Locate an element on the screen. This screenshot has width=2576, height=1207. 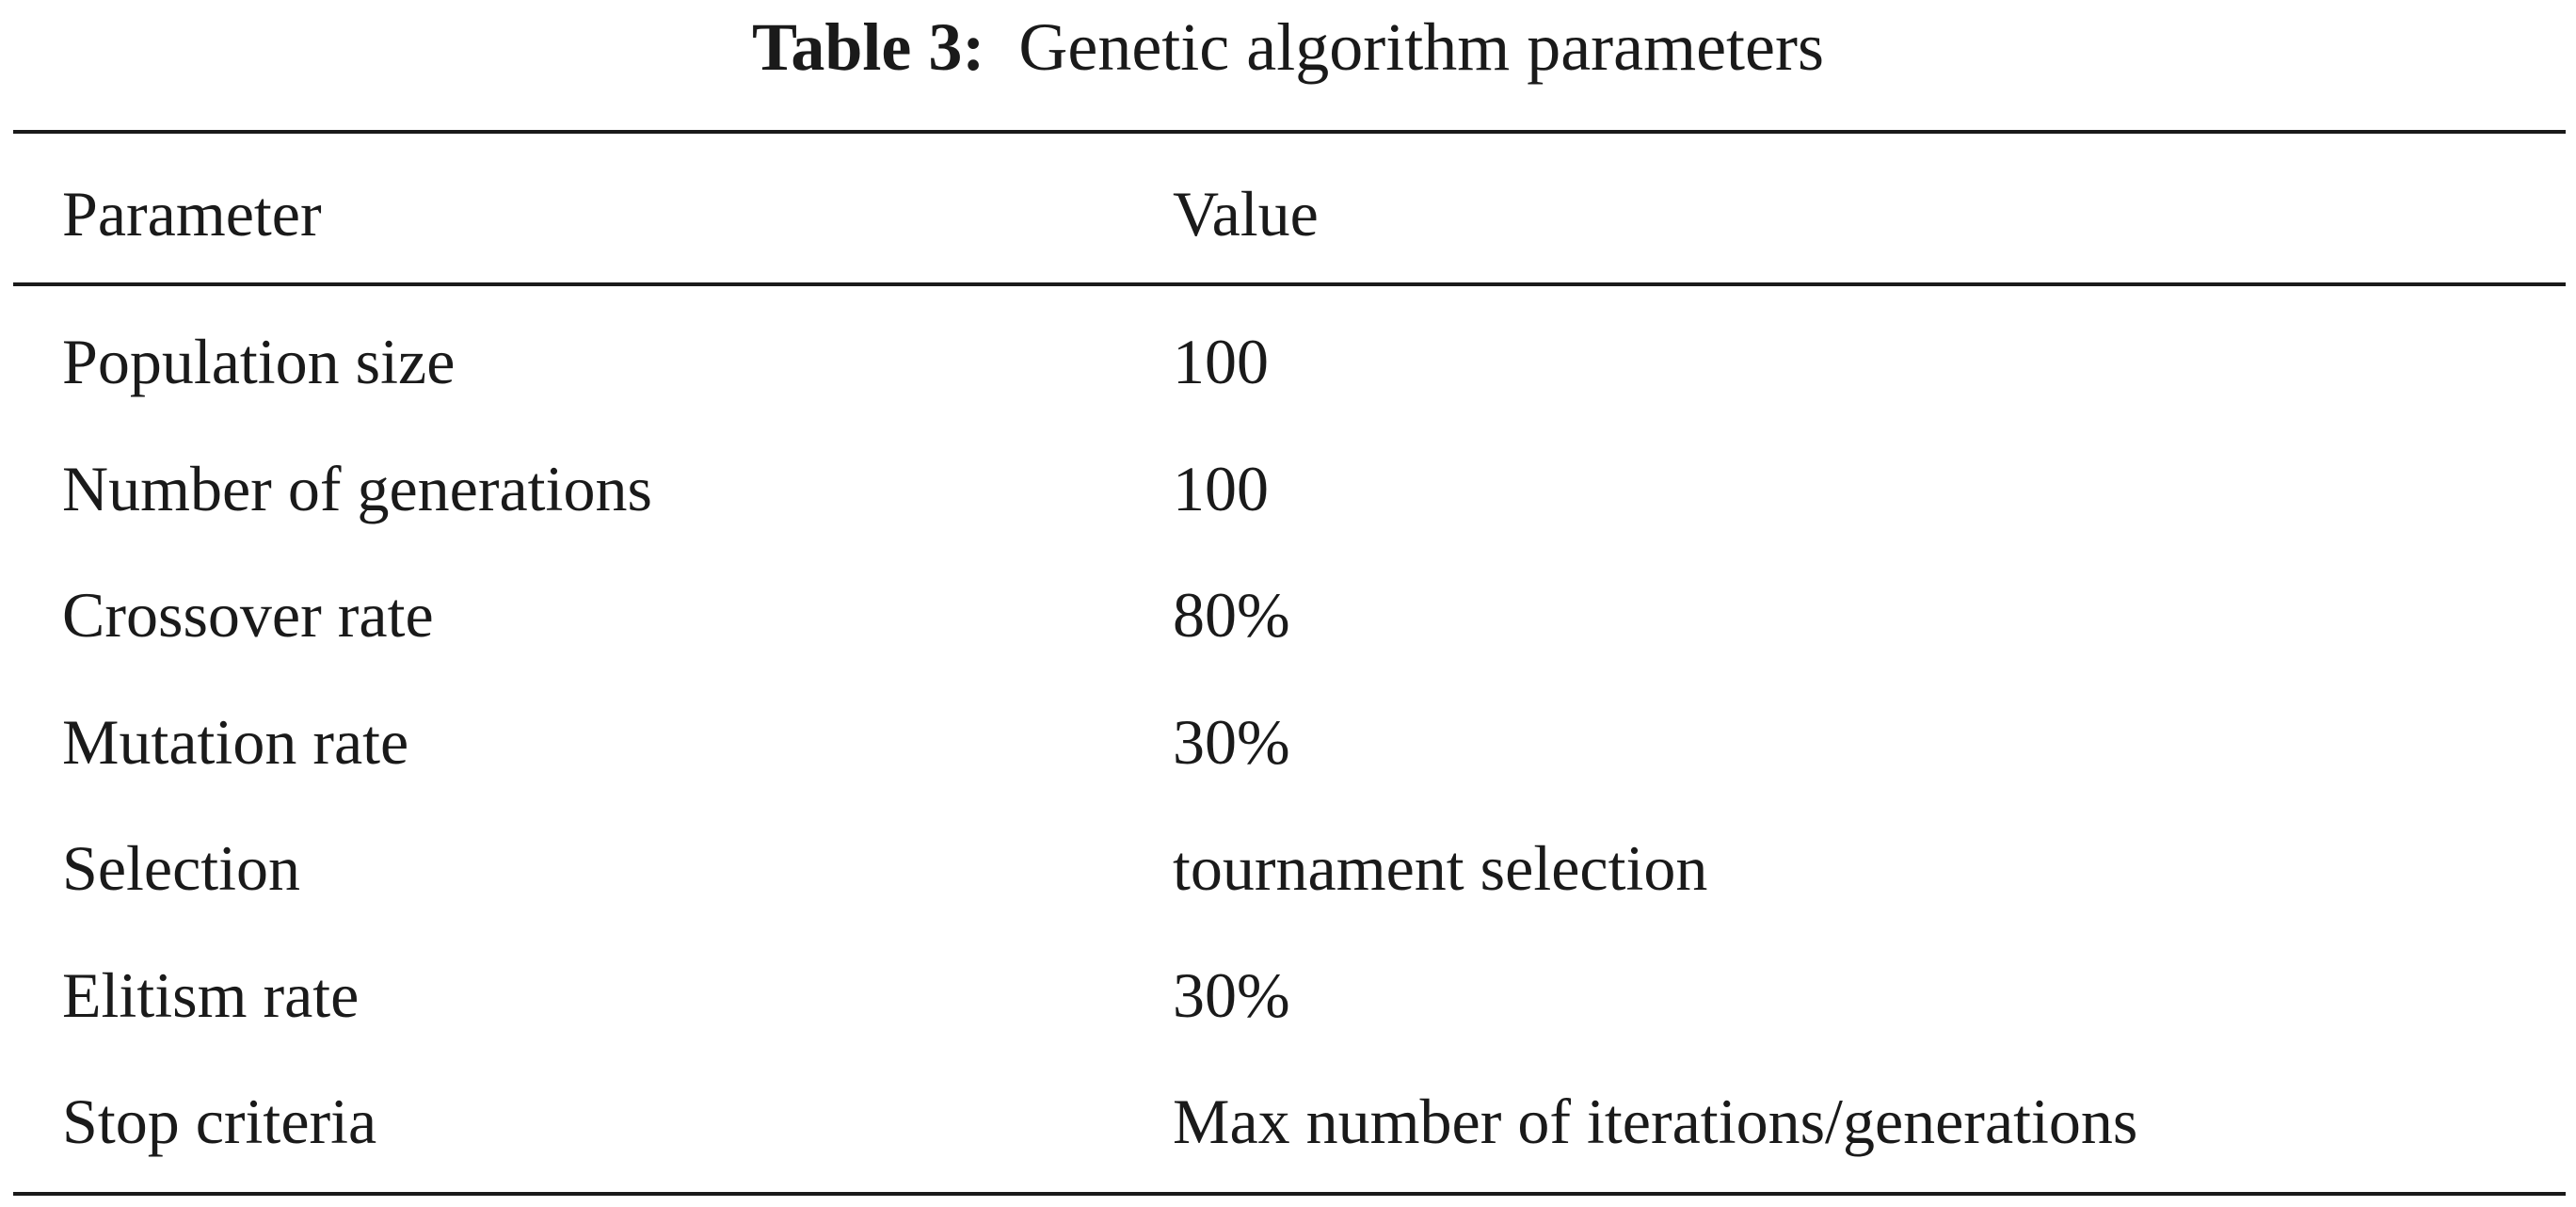
bottom-rule is located at coordinates (1289, 1194).